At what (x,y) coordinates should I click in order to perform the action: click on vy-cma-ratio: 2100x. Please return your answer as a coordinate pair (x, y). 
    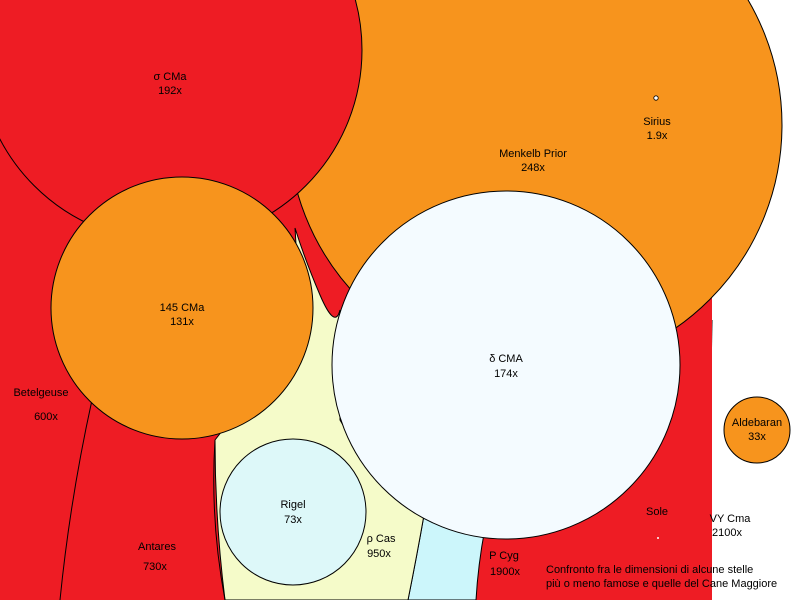
    Looking at the image, I should click on (727, 533).